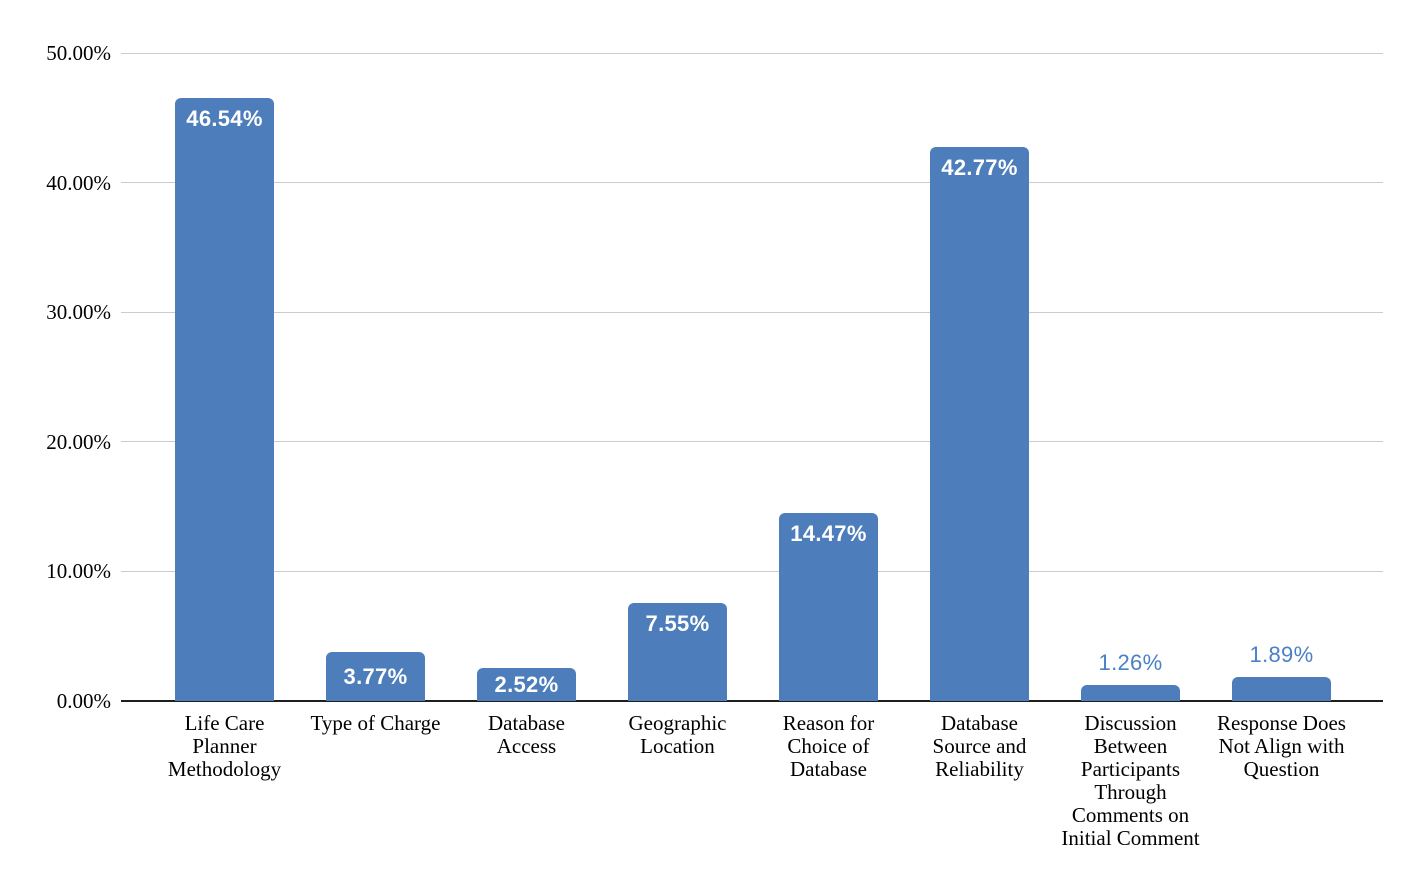 This screenshot has height=884, width=1427. I want to click on bar-value-label: 14.47%, so click(828, 533).